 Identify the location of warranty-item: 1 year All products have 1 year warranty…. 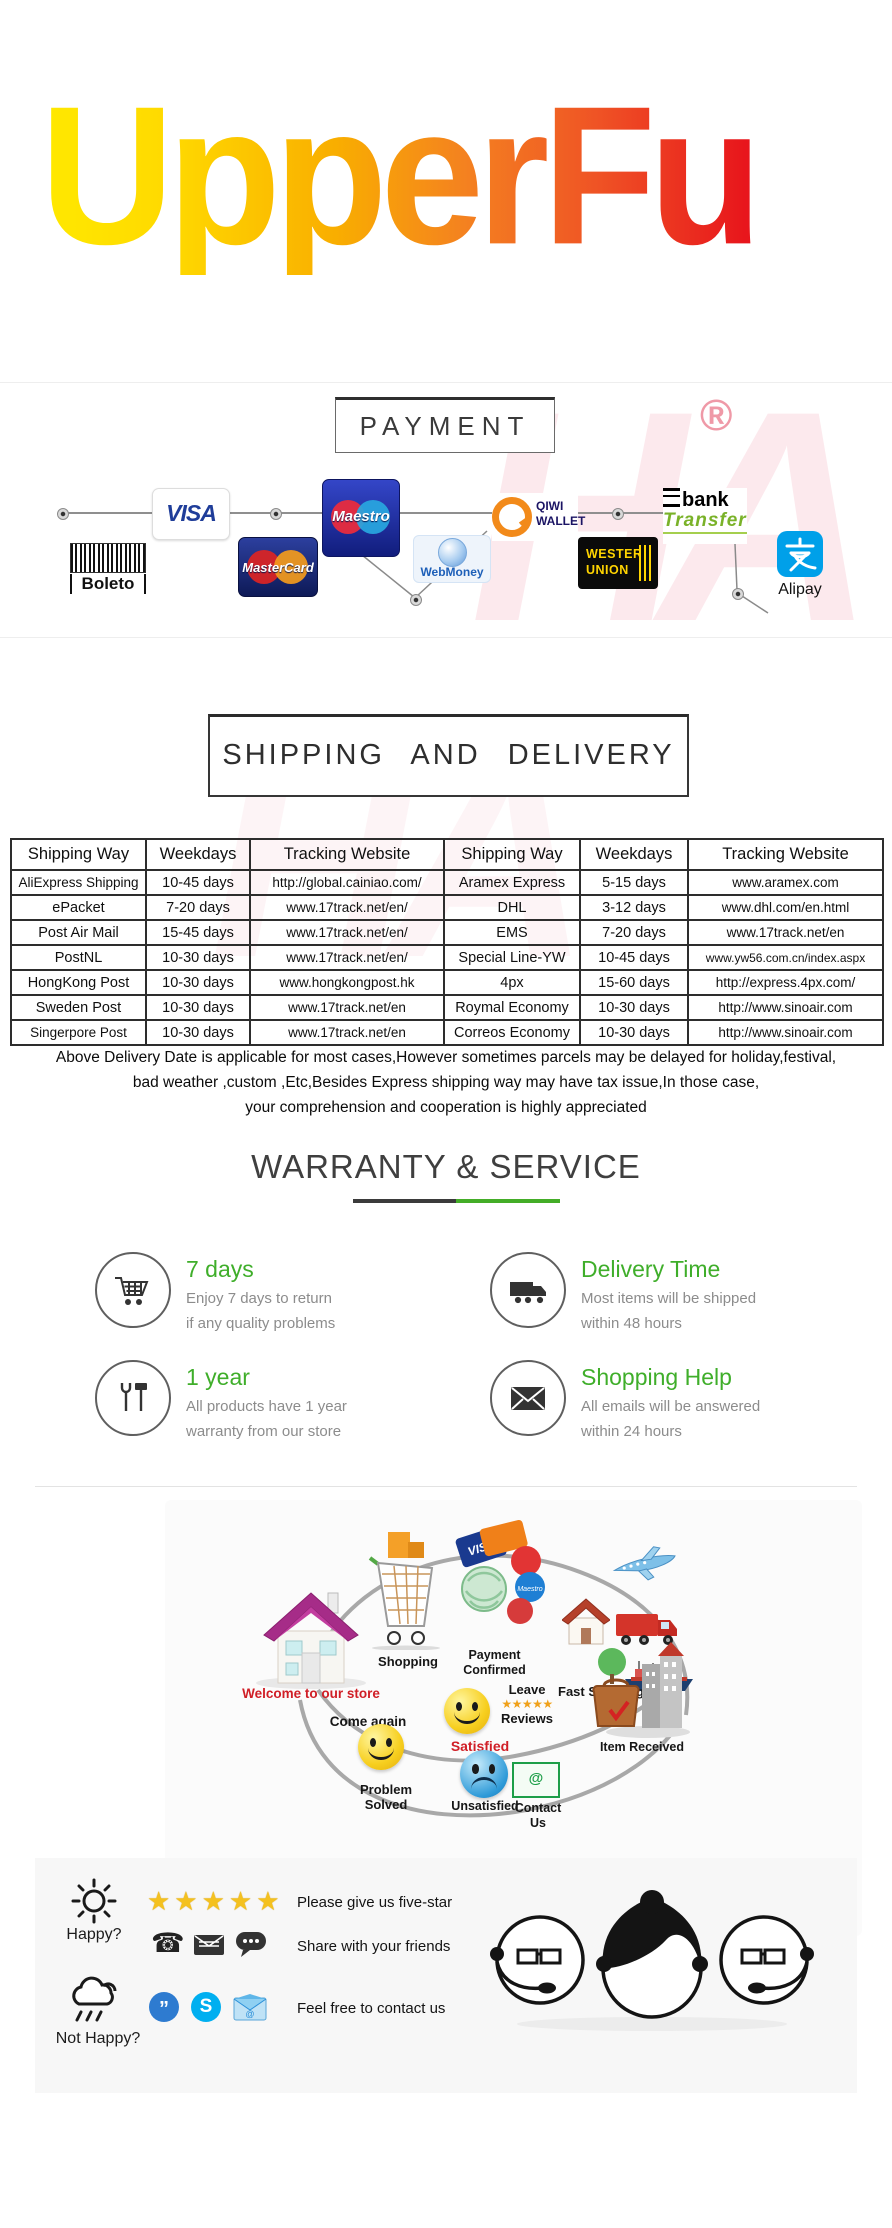
(266, 1402).